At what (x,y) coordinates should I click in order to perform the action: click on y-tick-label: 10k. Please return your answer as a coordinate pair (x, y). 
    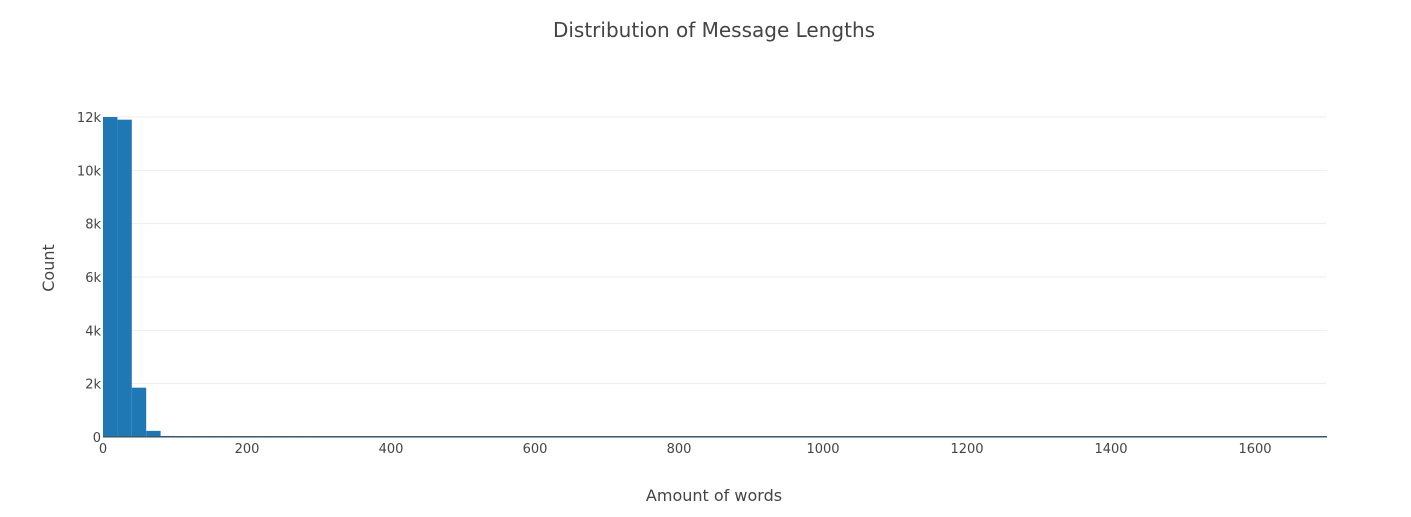
    Looking at the image, I should click on (89, 171).